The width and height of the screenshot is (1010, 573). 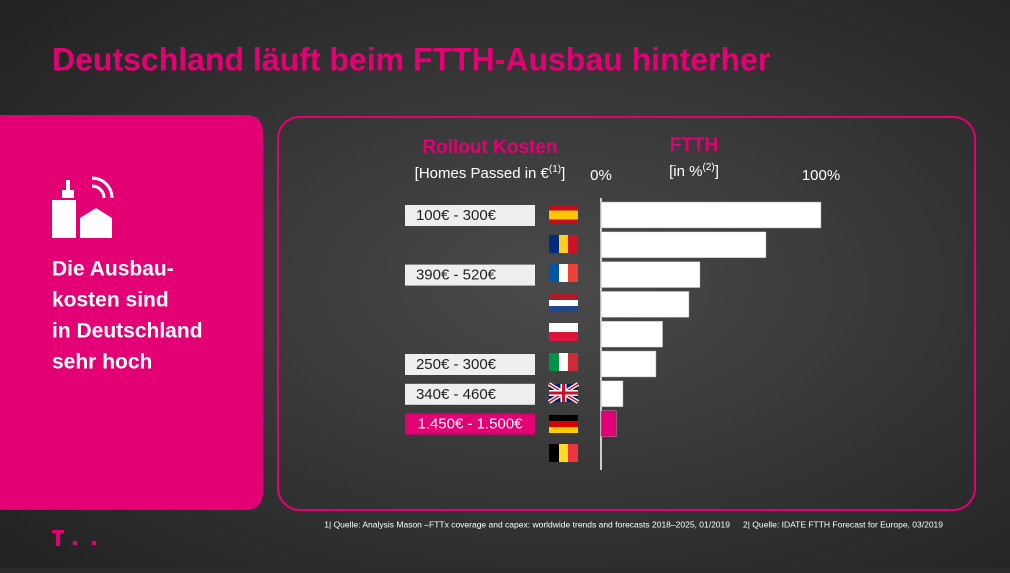 I want to click on flag-spain, so click(x=563, y=215).